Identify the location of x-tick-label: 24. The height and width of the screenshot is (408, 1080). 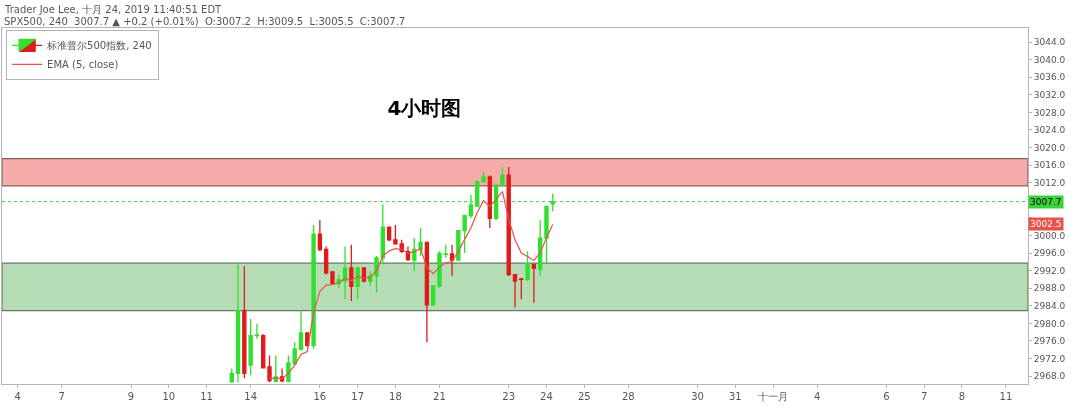
(546, 396).